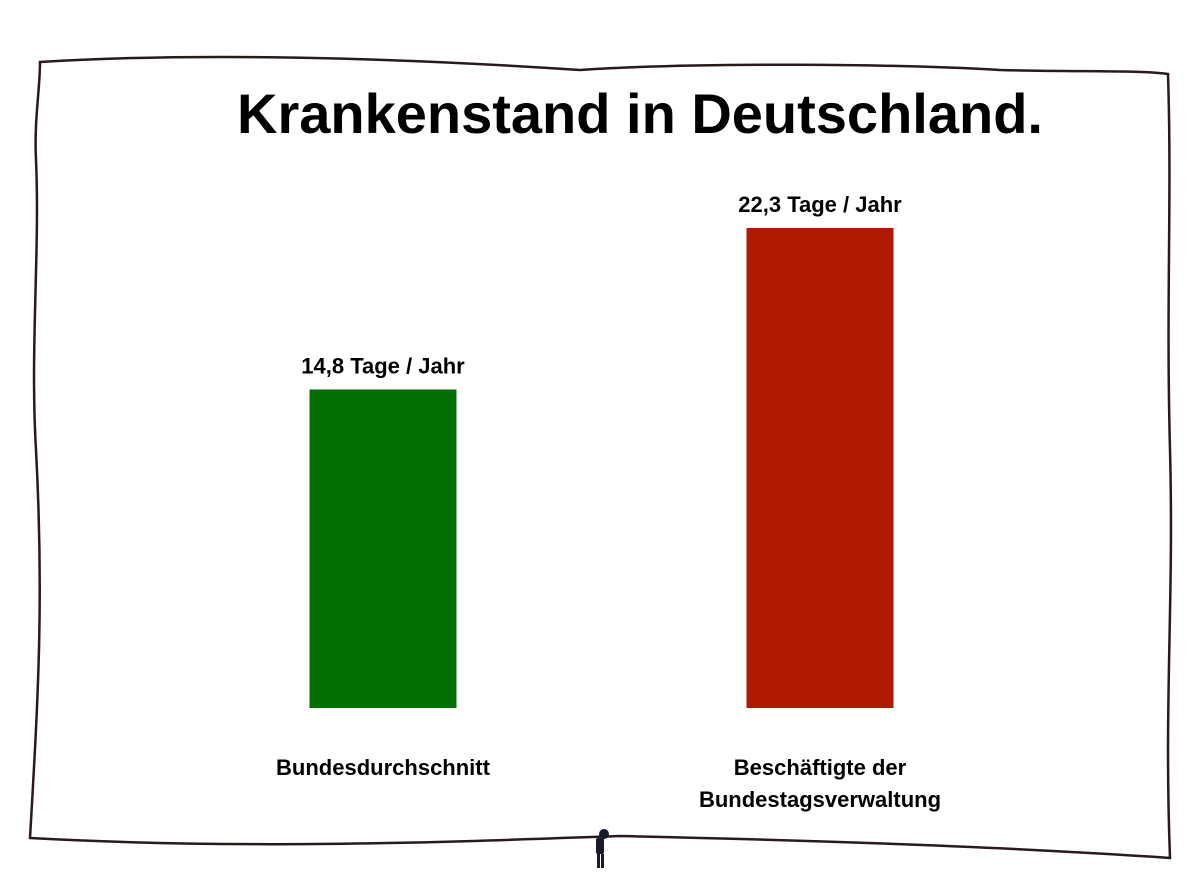 This screenshot has width=1200, height=892. Describe the element at coordinates (383, 365) in the screenshot. I see `value-label: 14,8 Tage / Jahr` at that location.